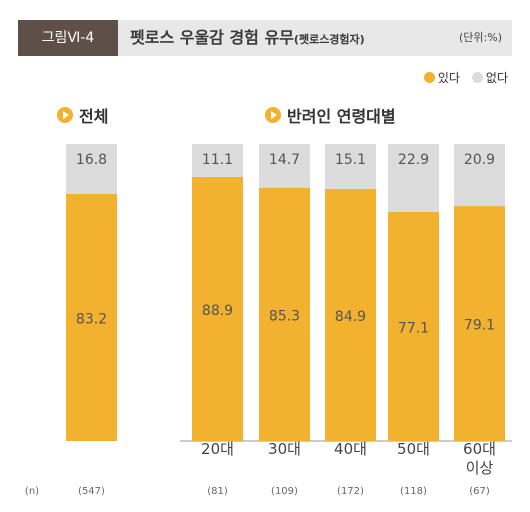 This screenshot has height=512, width=530. I want to click on bar-value-label: 83.2, so click(91, 319).